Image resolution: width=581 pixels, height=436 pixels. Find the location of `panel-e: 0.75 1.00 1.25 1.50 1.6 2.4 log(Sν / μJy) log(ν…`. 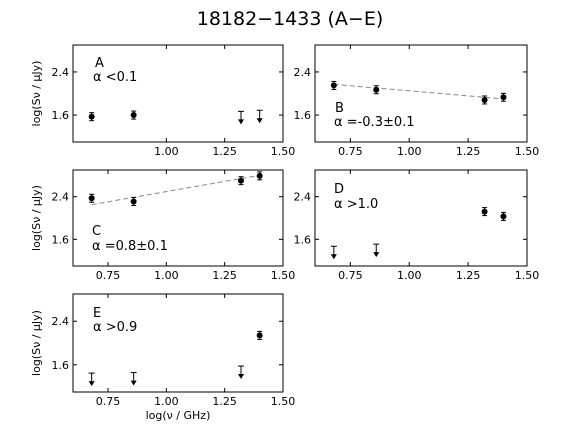

panel-e: 0.75 1.00 1.25 1.50 1.6 2.4 log(Sν / μJy) log(ν… is located at coordinates (163, 357).